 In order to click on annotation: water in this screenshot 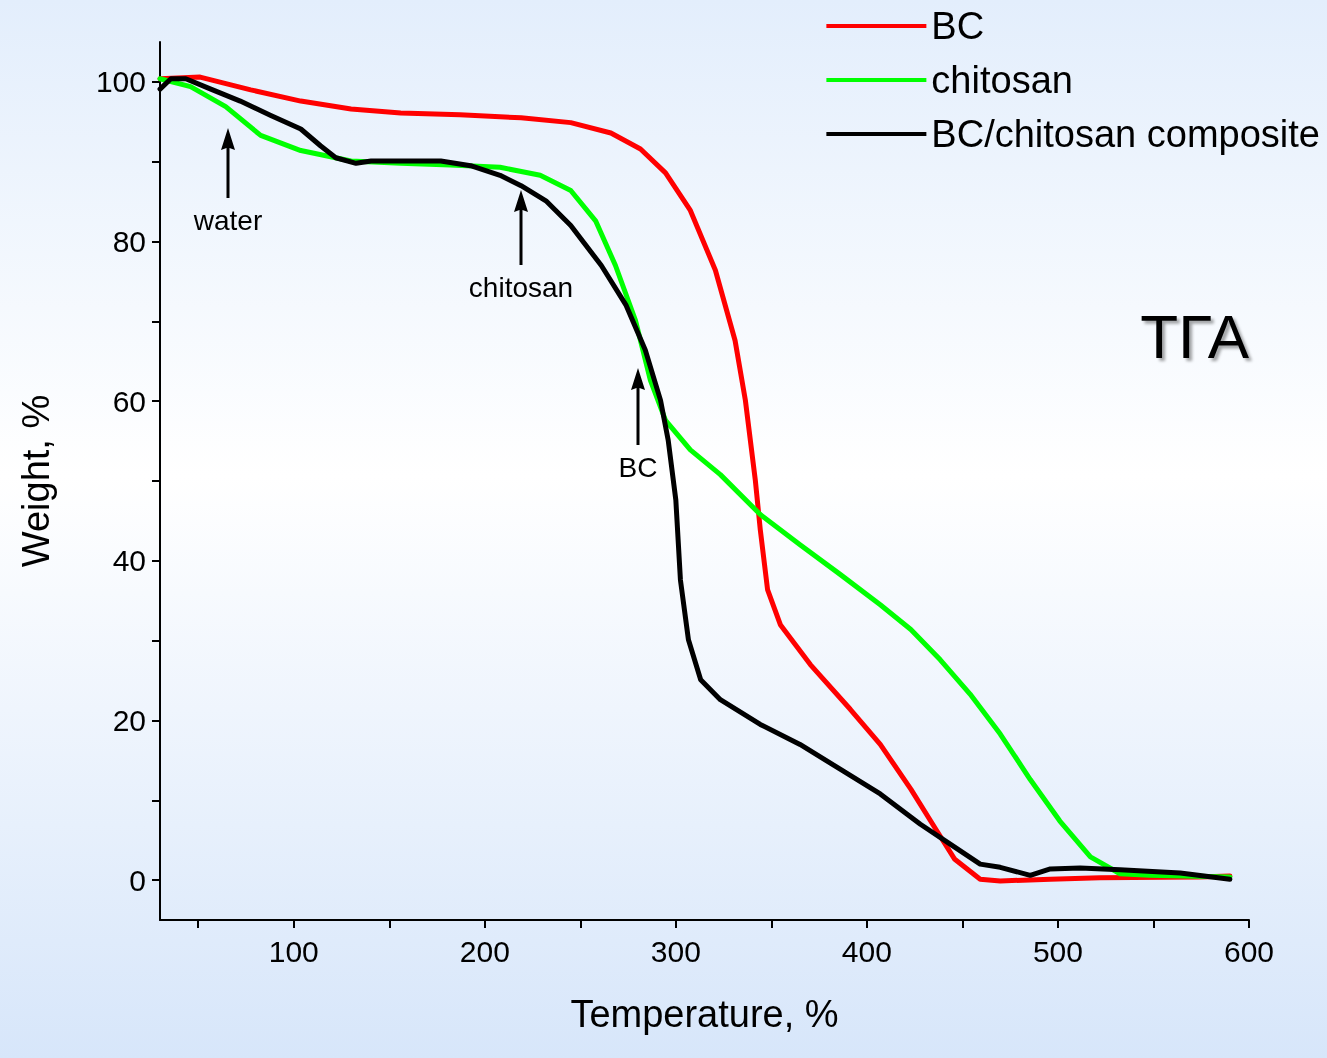, I will do `click(227, 220)`.